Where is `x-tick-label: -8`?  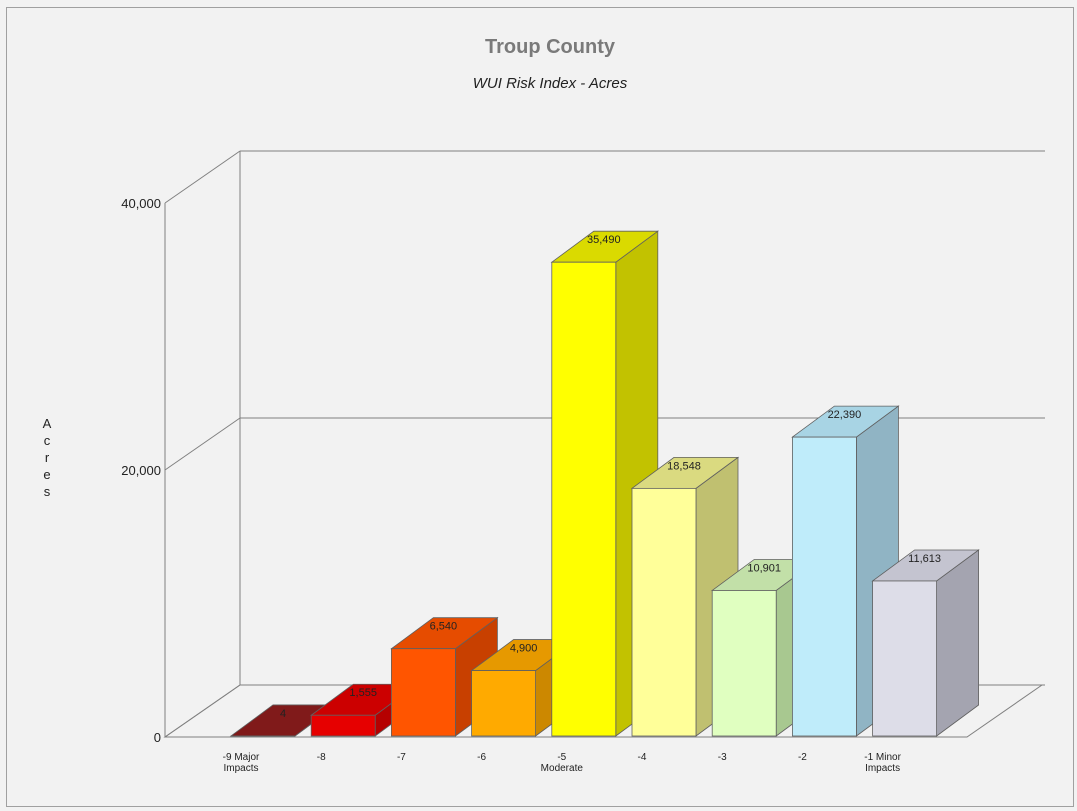 x-tick-label: -8 is located at coordinates (321, 757).